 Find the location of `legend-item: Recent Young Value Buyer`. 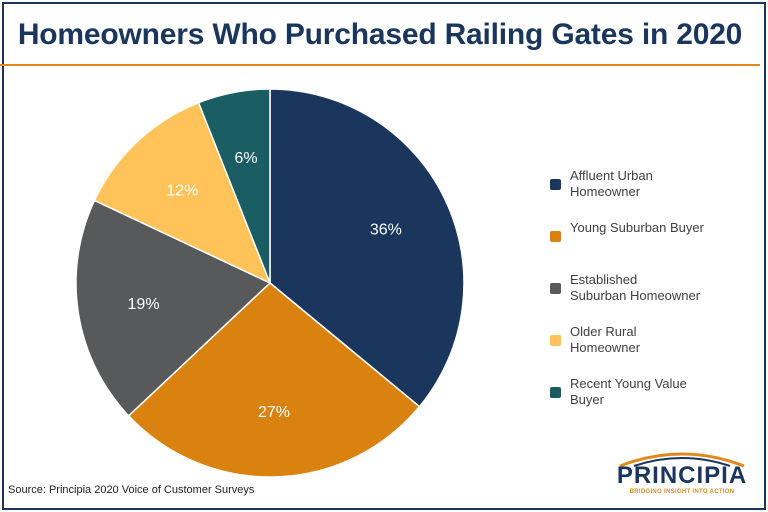

legend-item: Recent Young Value Buyer is located at coordinates (650, 402).